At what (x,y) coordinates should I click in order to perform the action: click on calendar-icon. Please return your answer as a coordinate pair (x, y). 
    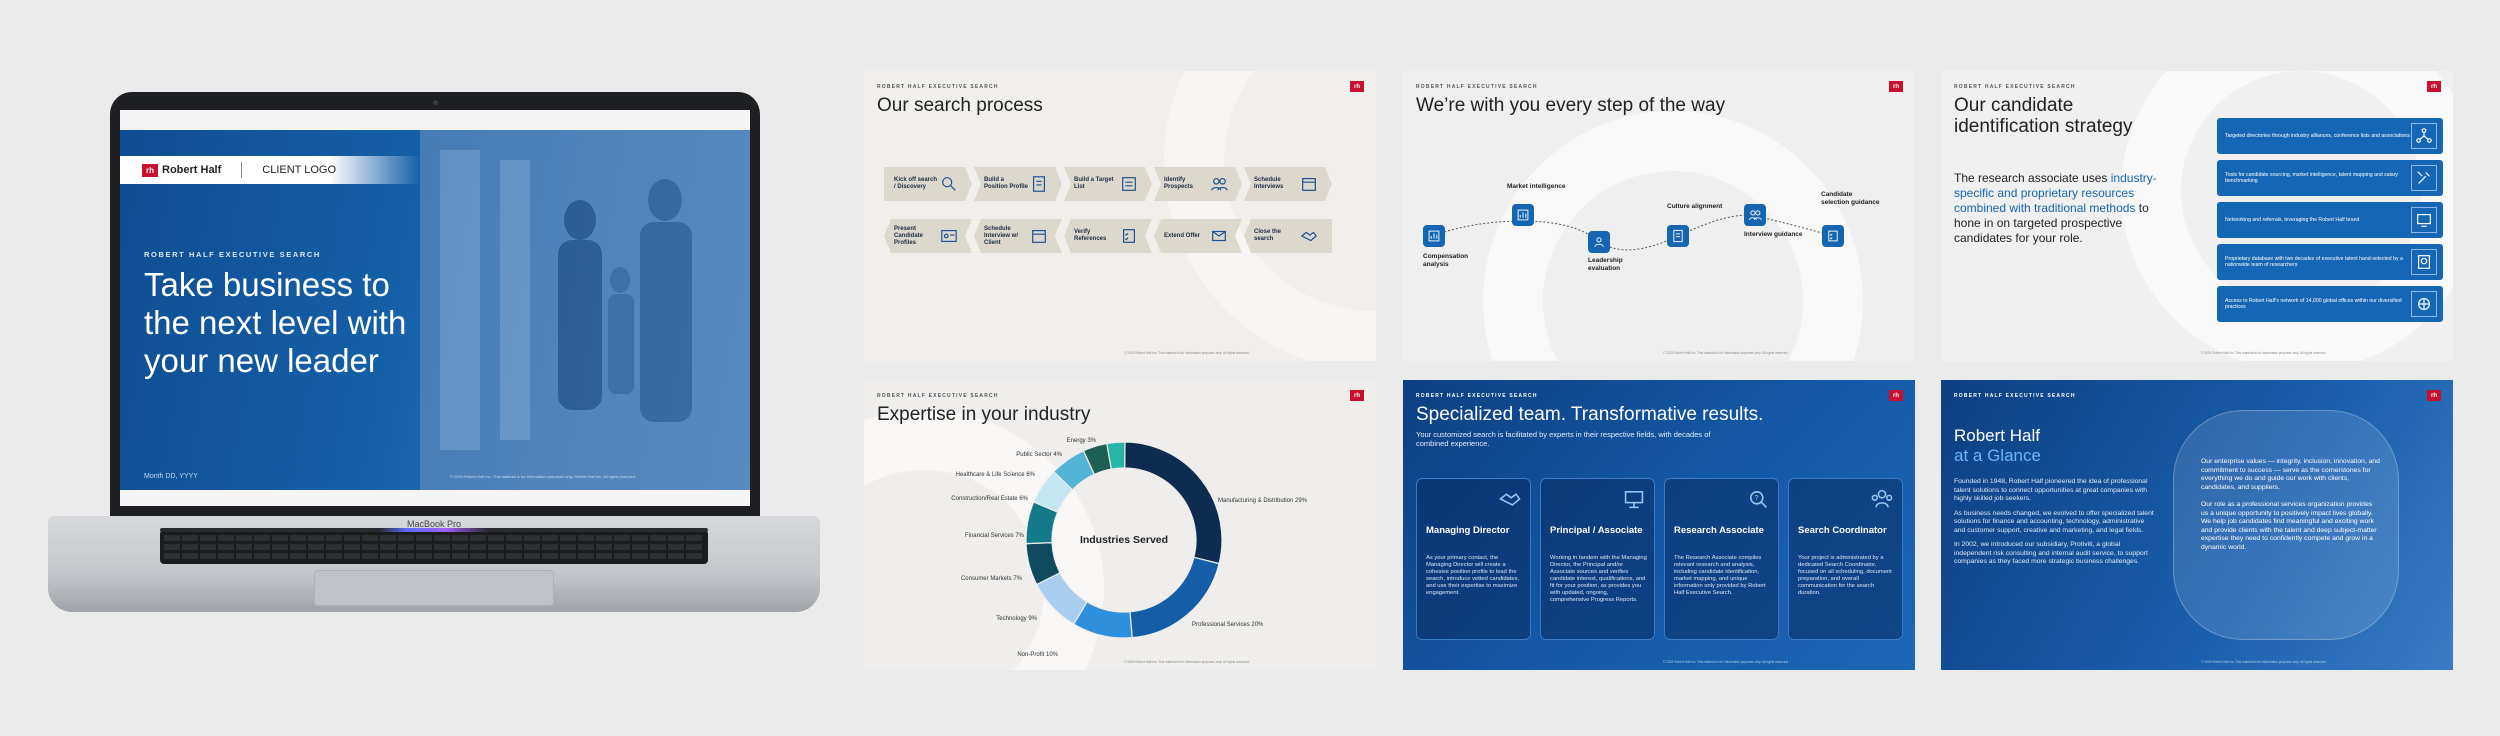
    Looking at the image, I should click on (1039, 236).